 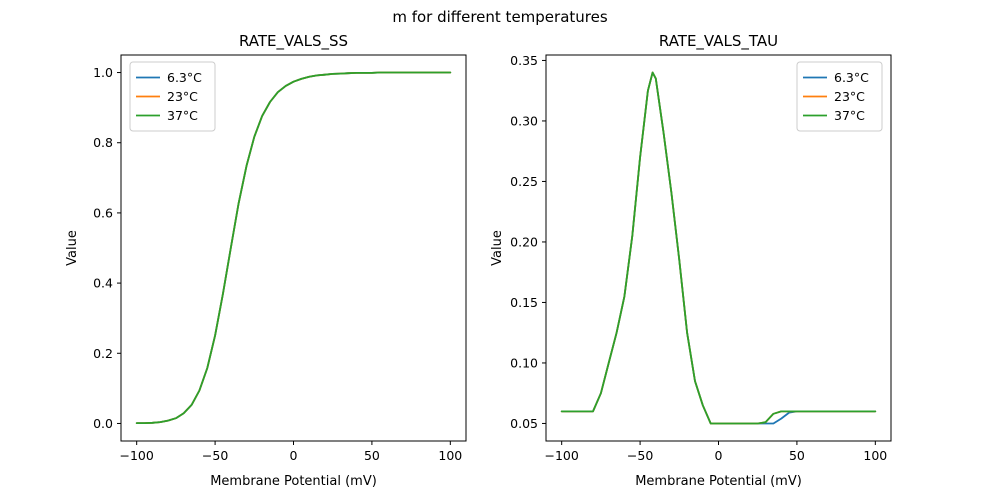 I want to click on y-tick-label: 0.35, so click(x=524, y=60).